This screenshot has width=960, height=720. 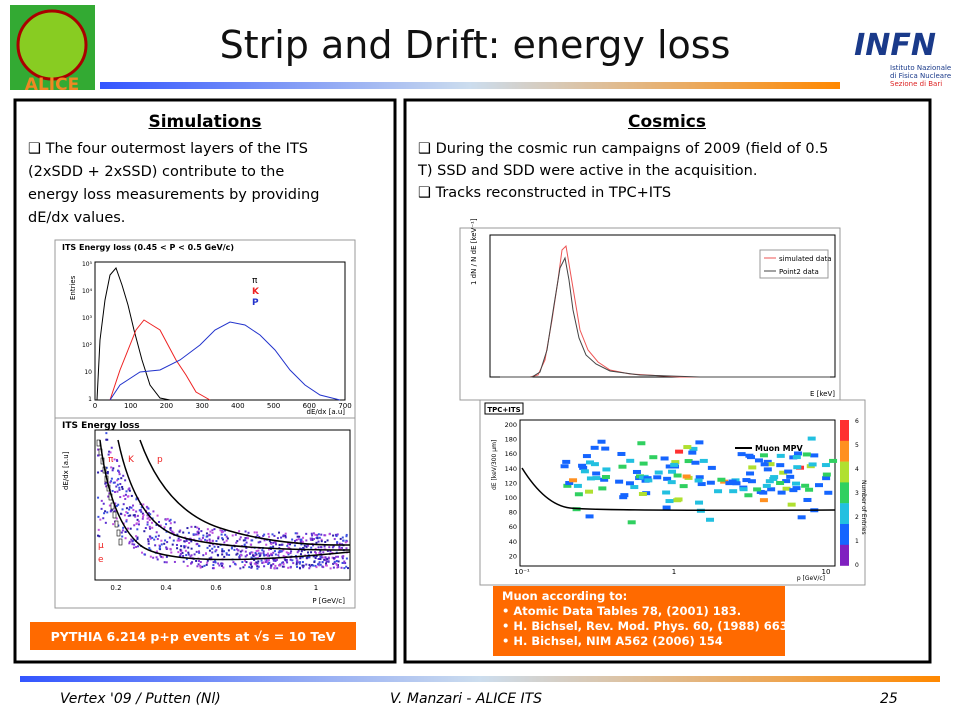 I want to click on x-tick-label: 100, so click(x=130, y=406).